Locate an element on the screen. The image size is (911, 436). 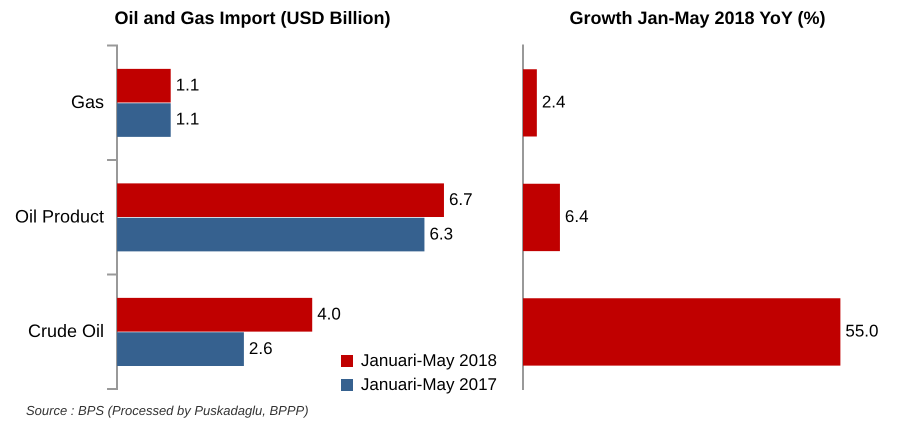
data-label: 4.0 is located at coordinates (329, 314).